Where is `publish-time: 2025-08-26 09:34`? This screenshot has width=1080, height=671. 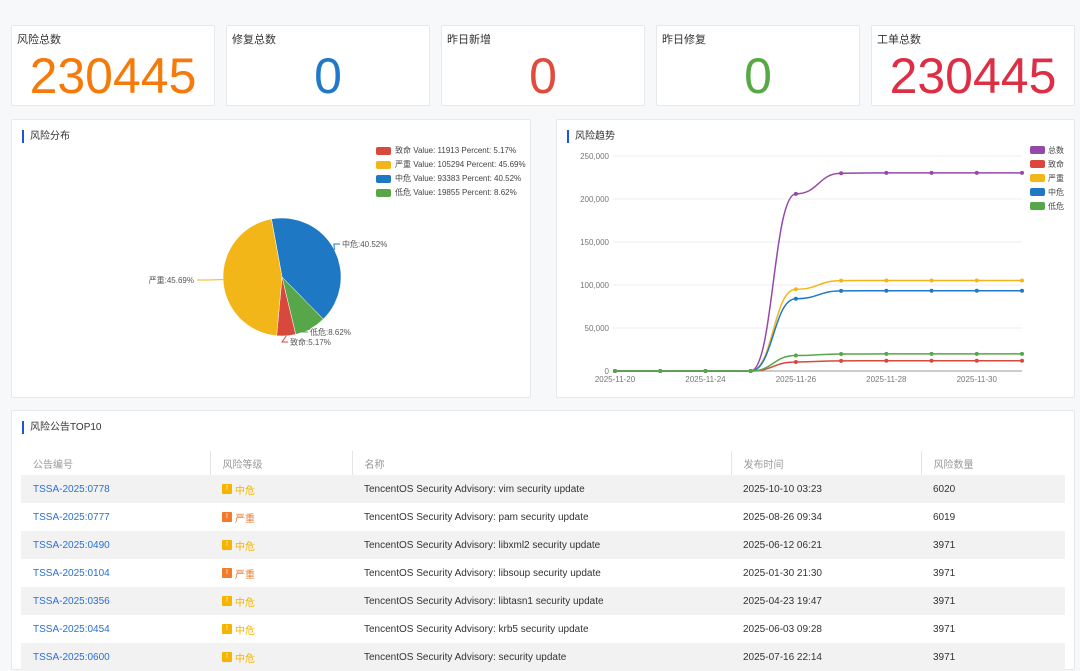 publish-time: 2025-08-26 09:34 is located at coordinates (826, 517).